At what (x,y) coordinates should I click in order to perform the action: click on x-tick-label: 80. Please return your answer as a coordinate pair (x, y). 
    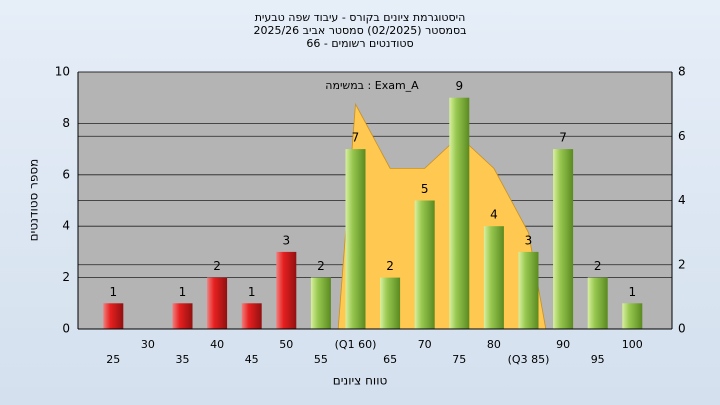
    Looking at the image, I should click on (494, 344).